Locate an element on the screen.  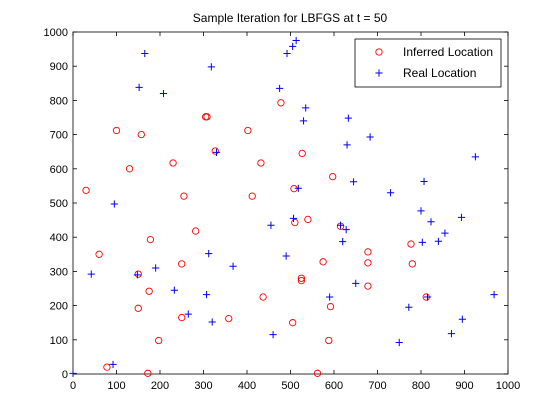
legend: Inferred Location Real Location is located at coordinates (428, 63).